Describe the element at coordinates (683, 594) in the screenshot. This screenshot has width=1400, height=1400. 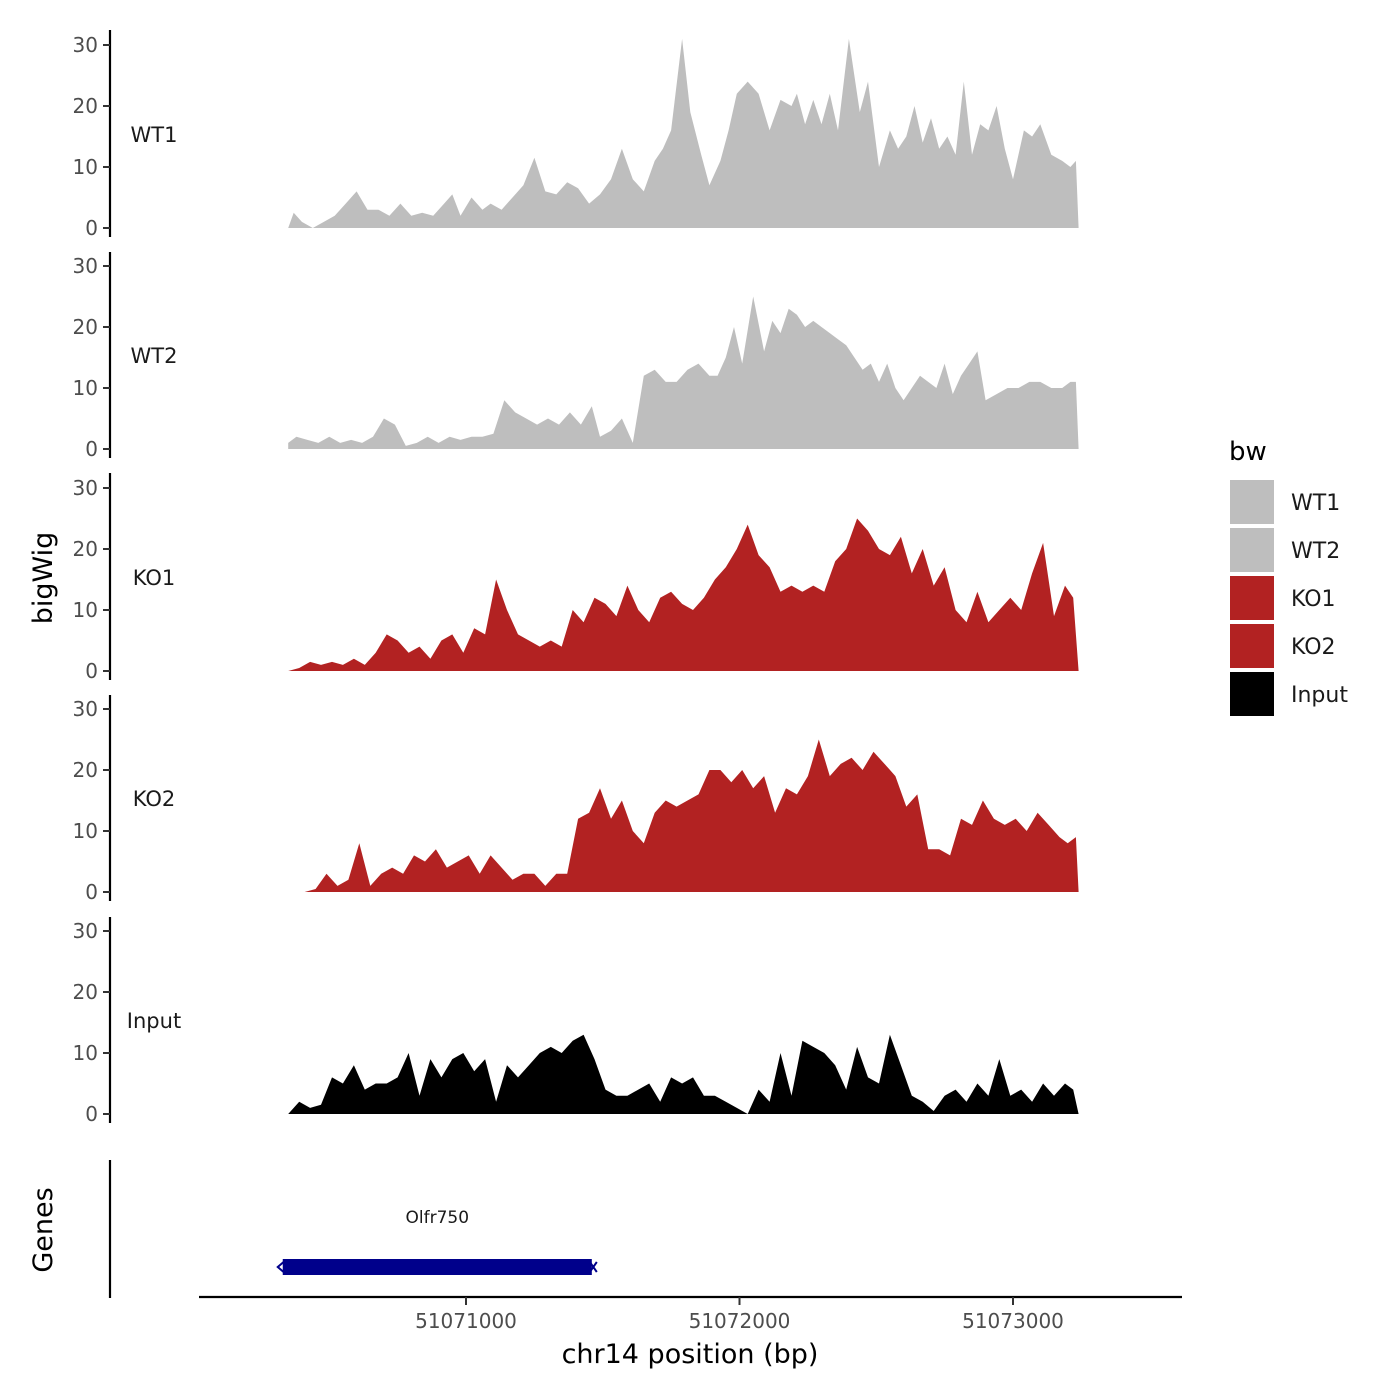
I see `area-ko1` at that location.